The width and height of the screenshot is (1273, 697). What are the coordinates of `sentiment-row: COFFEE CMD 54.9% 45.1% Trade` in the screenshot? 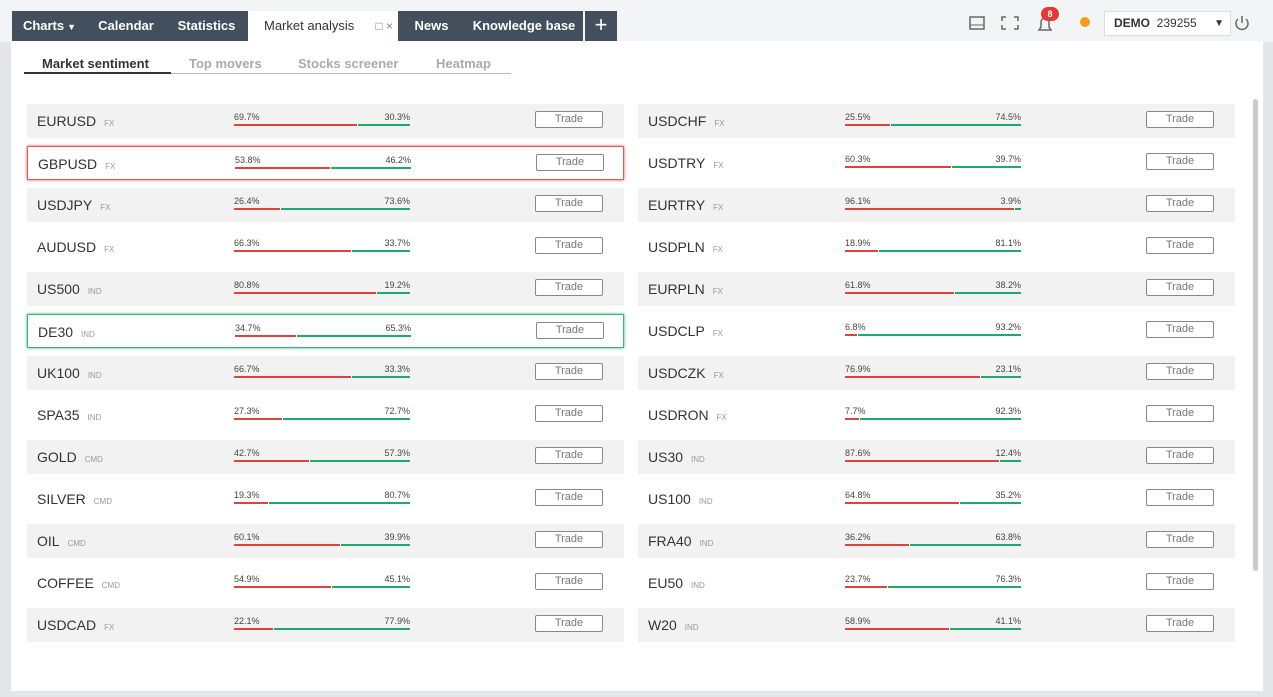 It's located at (325, 583).